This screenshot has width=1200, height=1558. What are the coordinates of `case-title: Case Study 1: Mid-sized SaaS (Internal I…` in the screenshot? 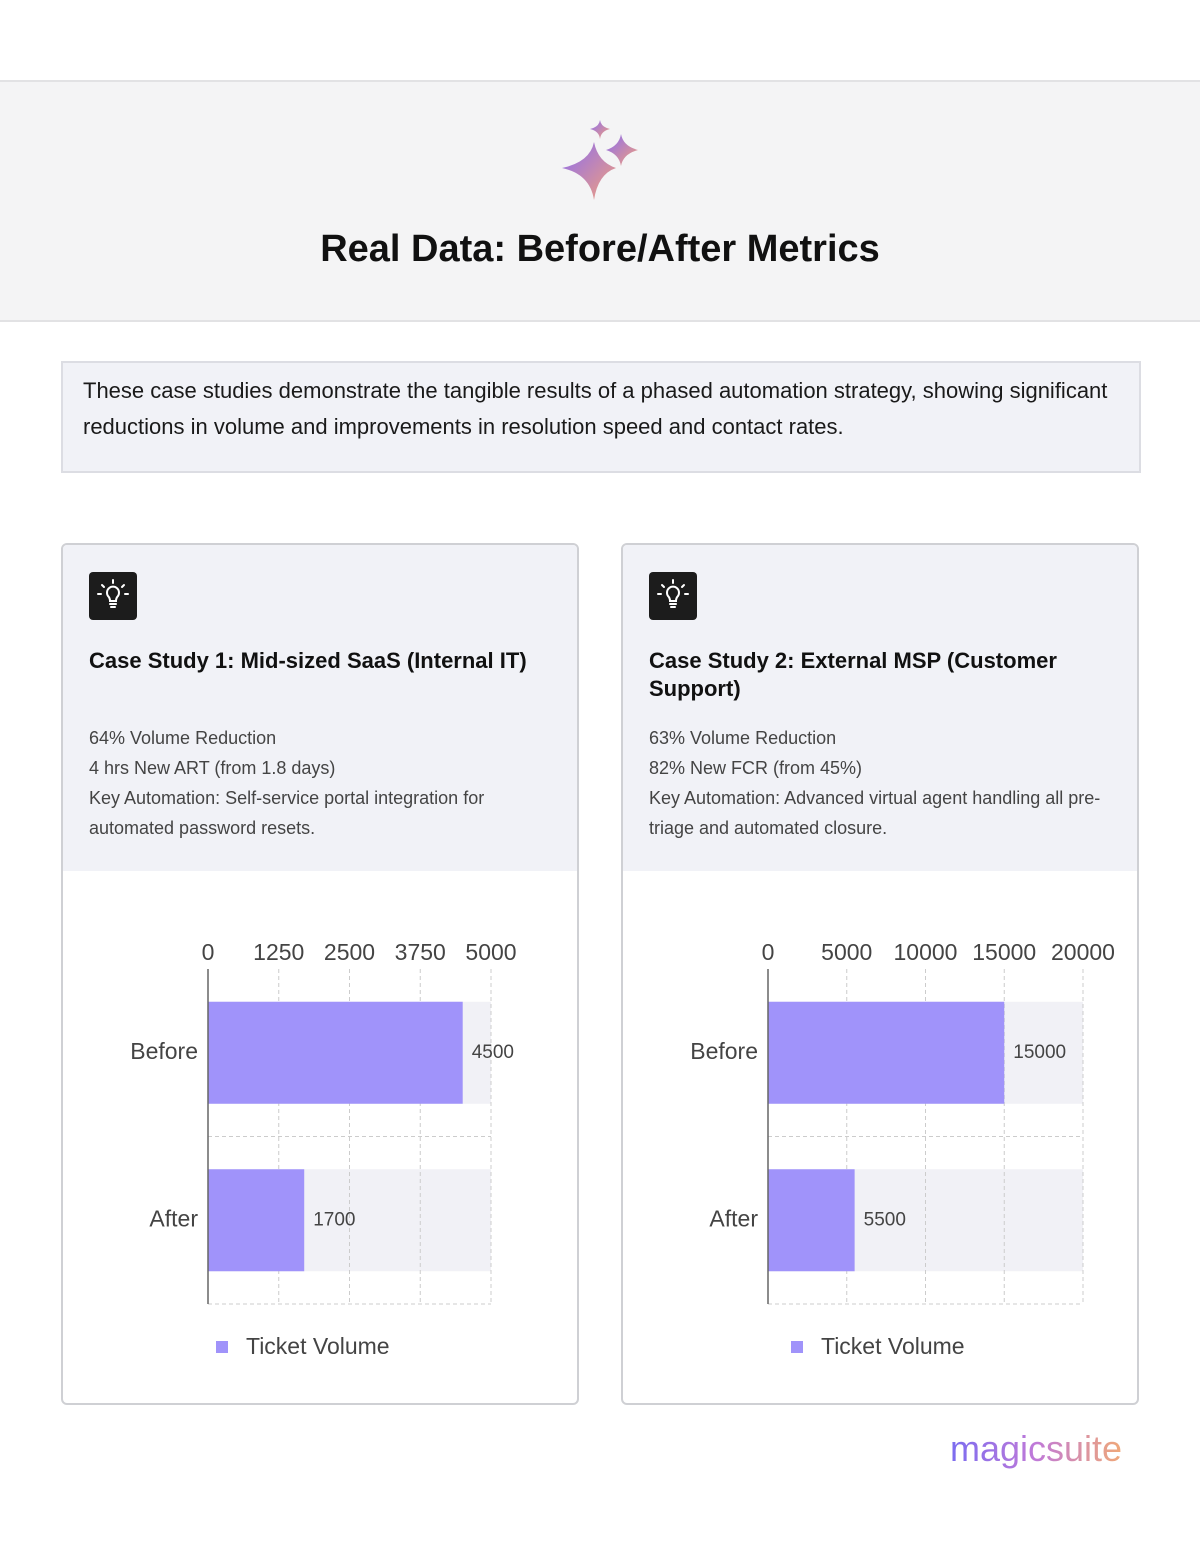 It's located at (308, 660).